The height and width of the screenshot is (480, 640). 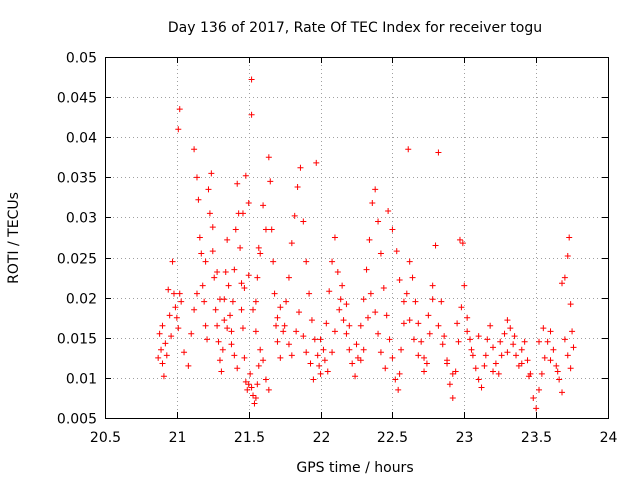 I want to click on x-tick-label: 23.5, so click(x=536, y=438).